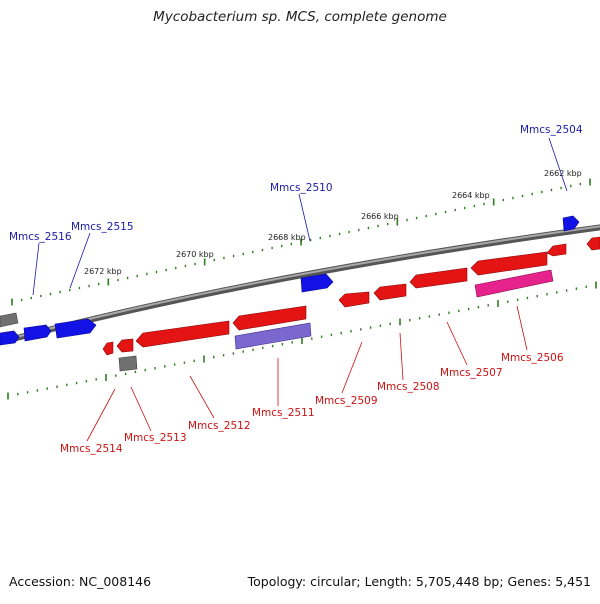 This screenshot has height=604, width=600. Describe the element at coordinates (301, 188) in the screenshot. I see `gene-label-mmcs-2510: Mmcs_2510` at that location.